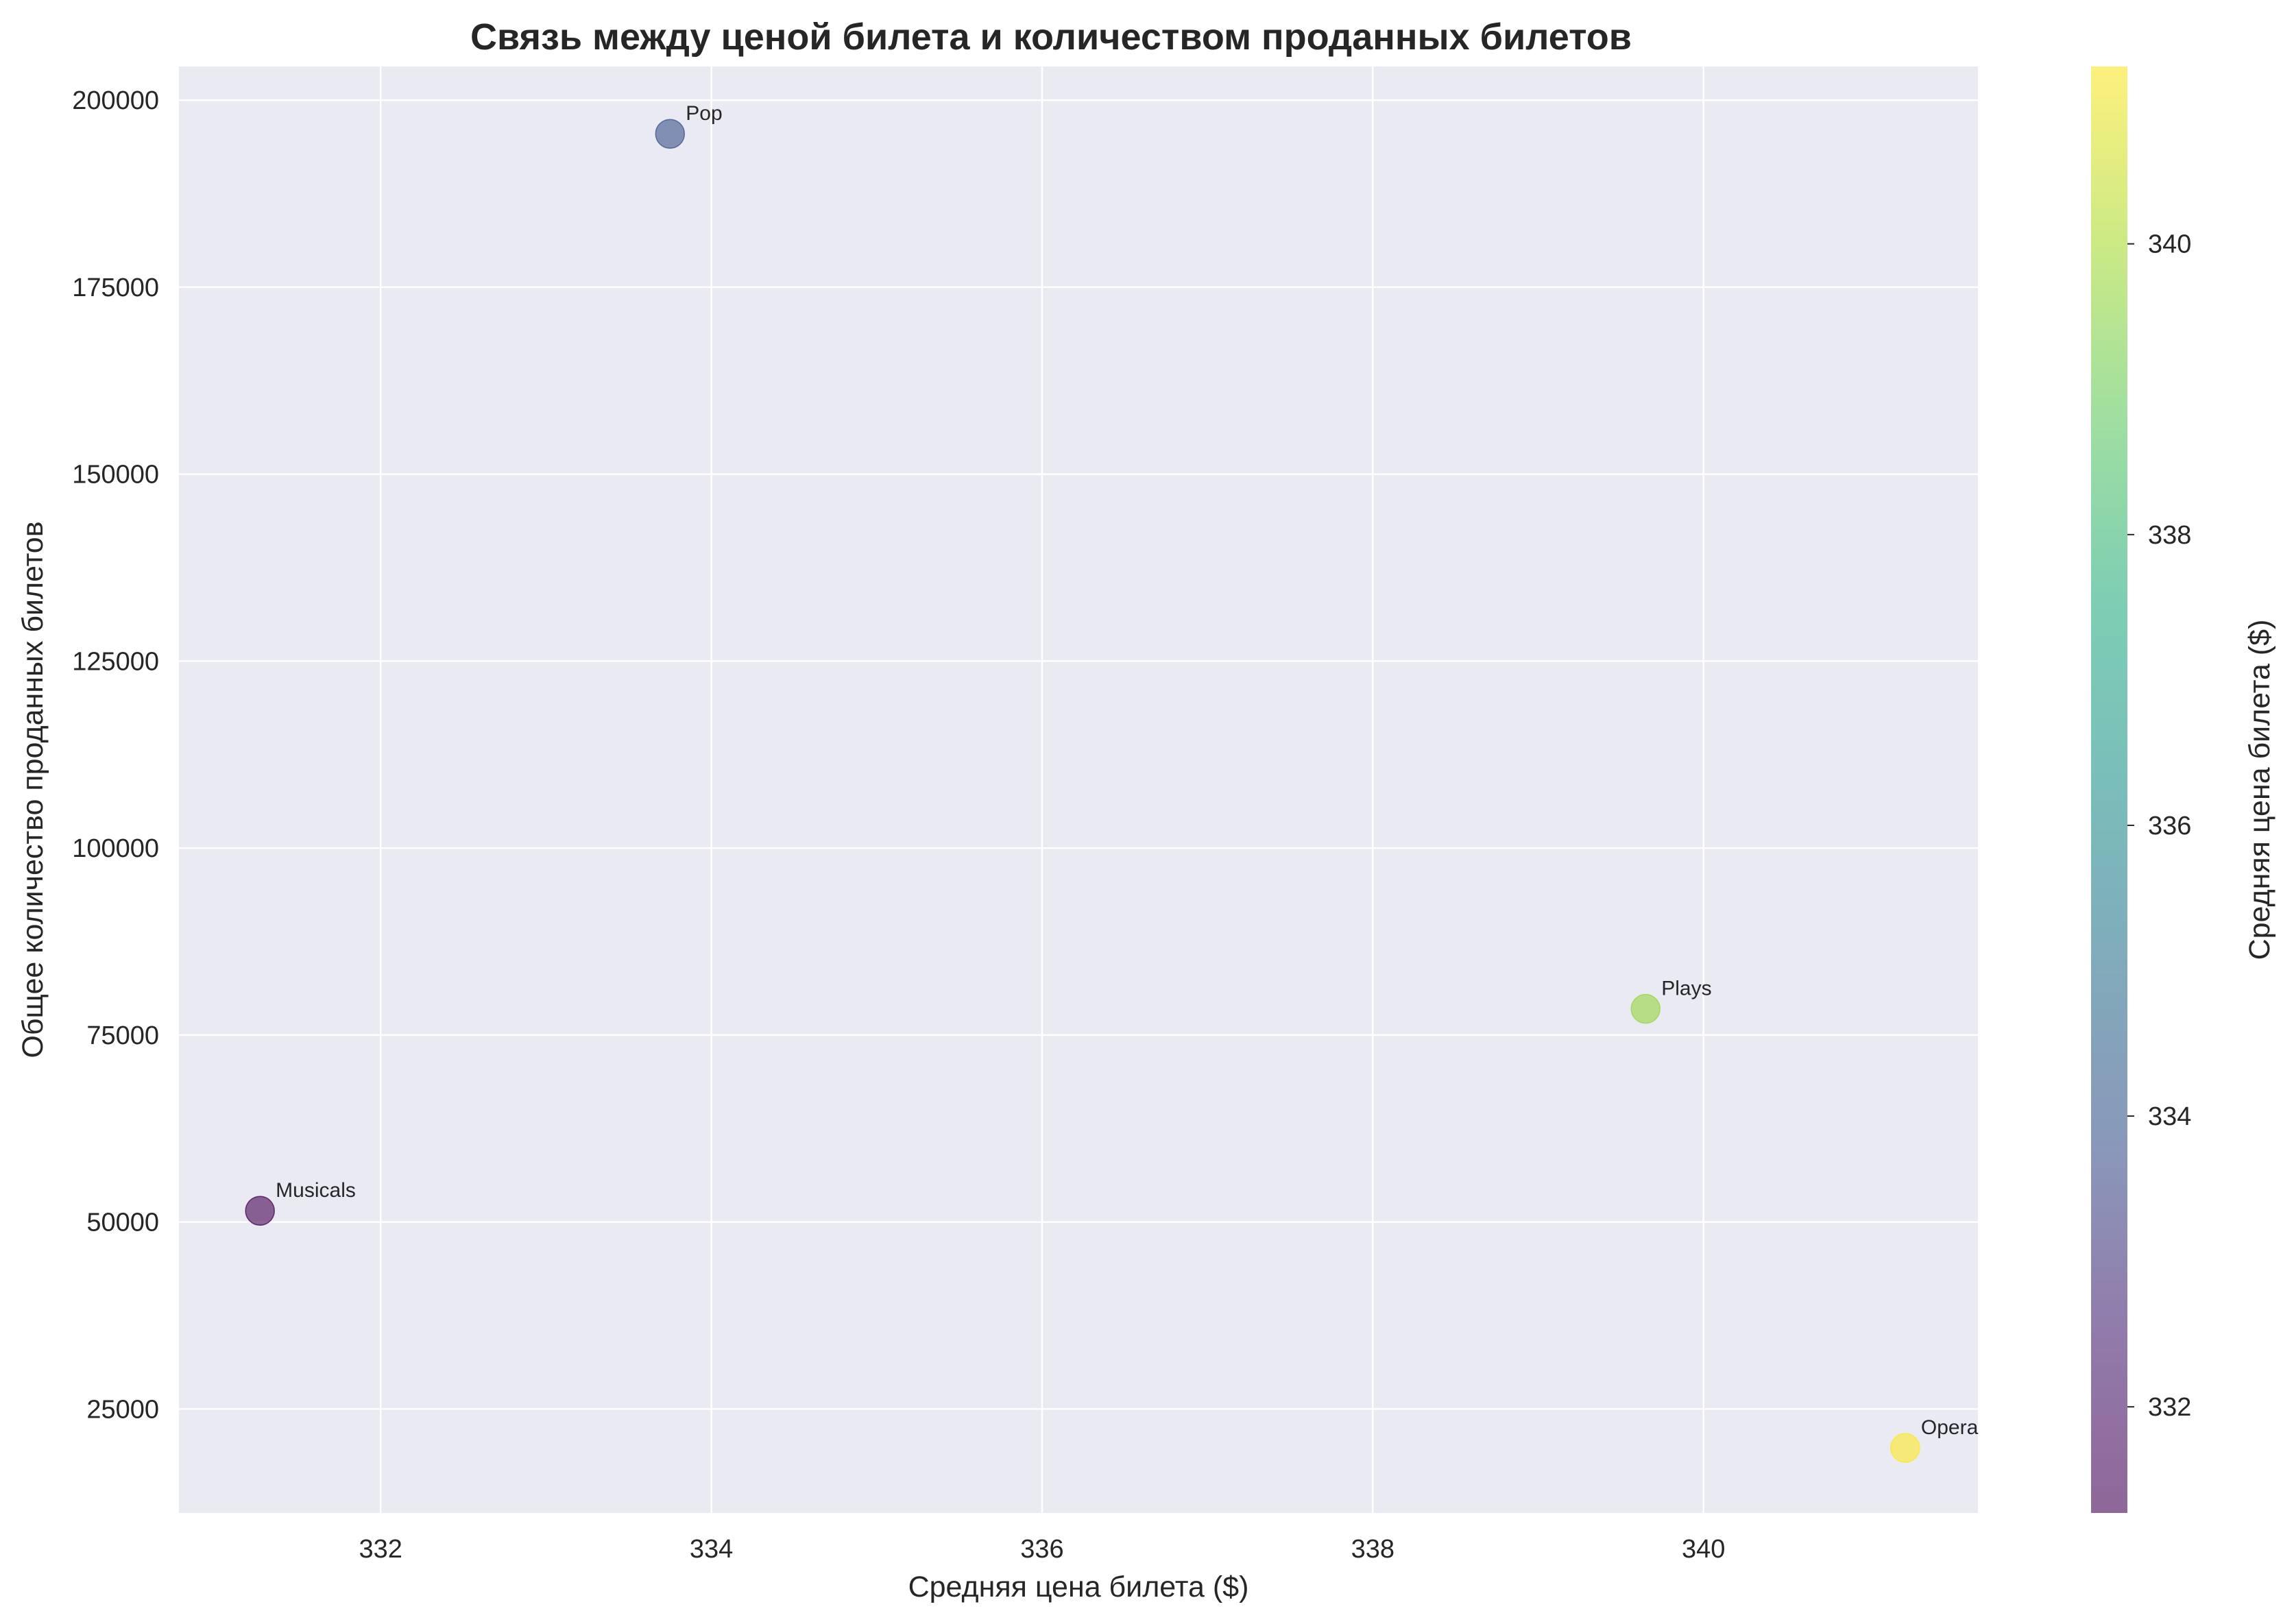  Describe the element at coordinates (122, 1409) in the screenshot. I see `y-tick-label: 25000` at that location.